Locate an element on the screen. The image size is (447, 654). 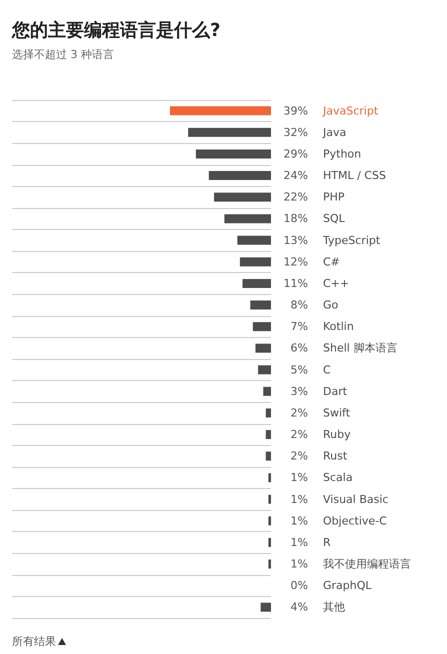
data-label: 32% is located at coordinates (296, 132).